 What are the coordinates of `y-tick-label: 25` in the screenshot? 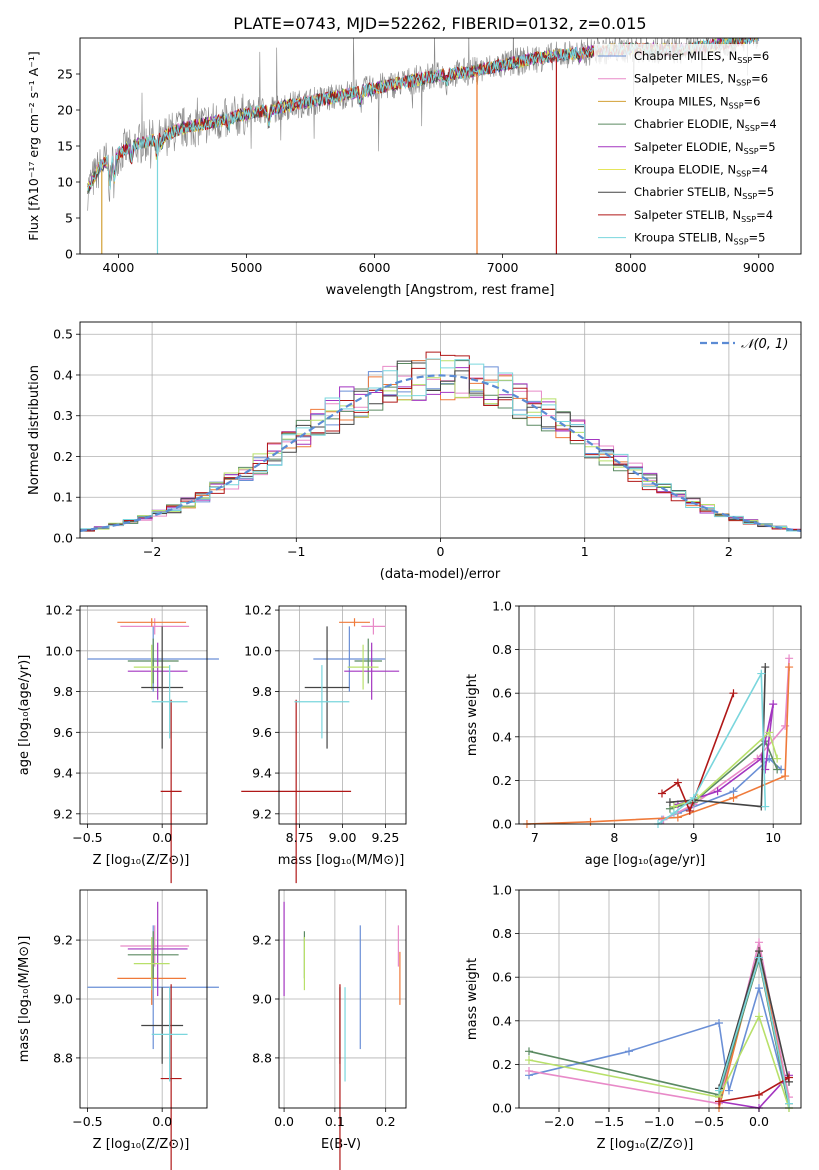 It's located at (65, 74).